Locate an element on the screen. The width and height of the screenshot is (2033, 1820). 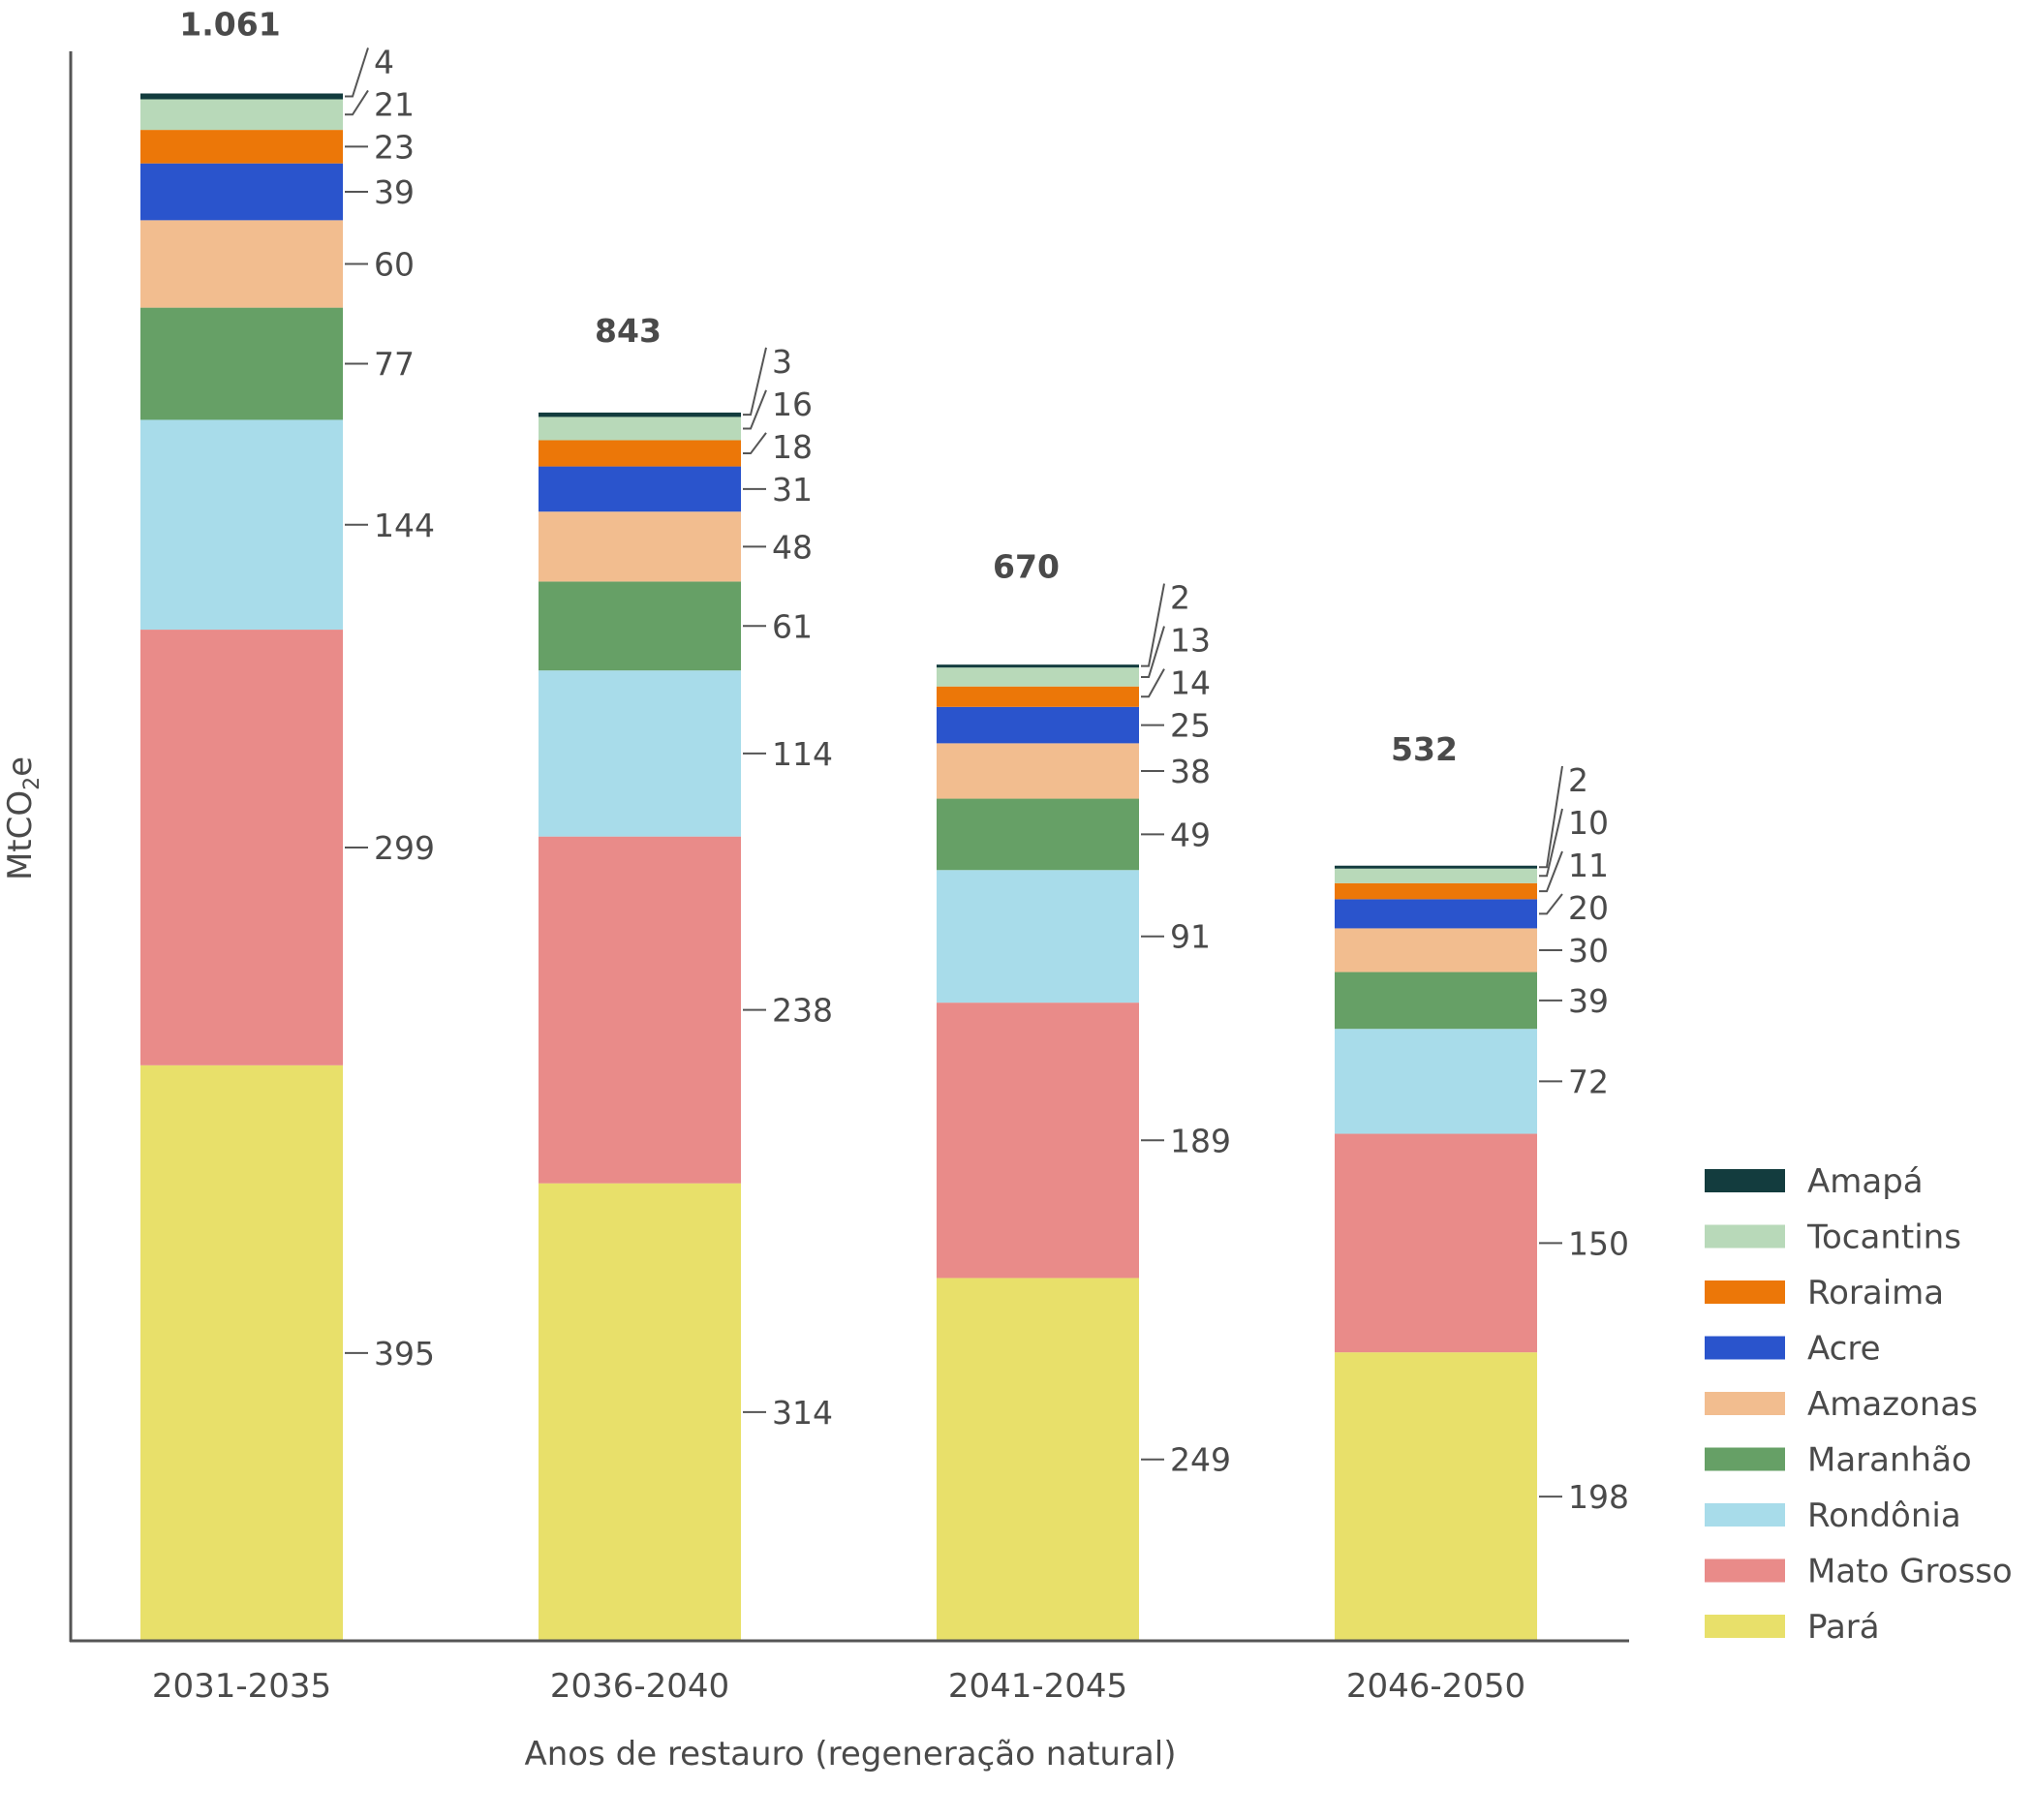
bar-segment-amazonas-2036-2040 is located at coordinates (640, 546).